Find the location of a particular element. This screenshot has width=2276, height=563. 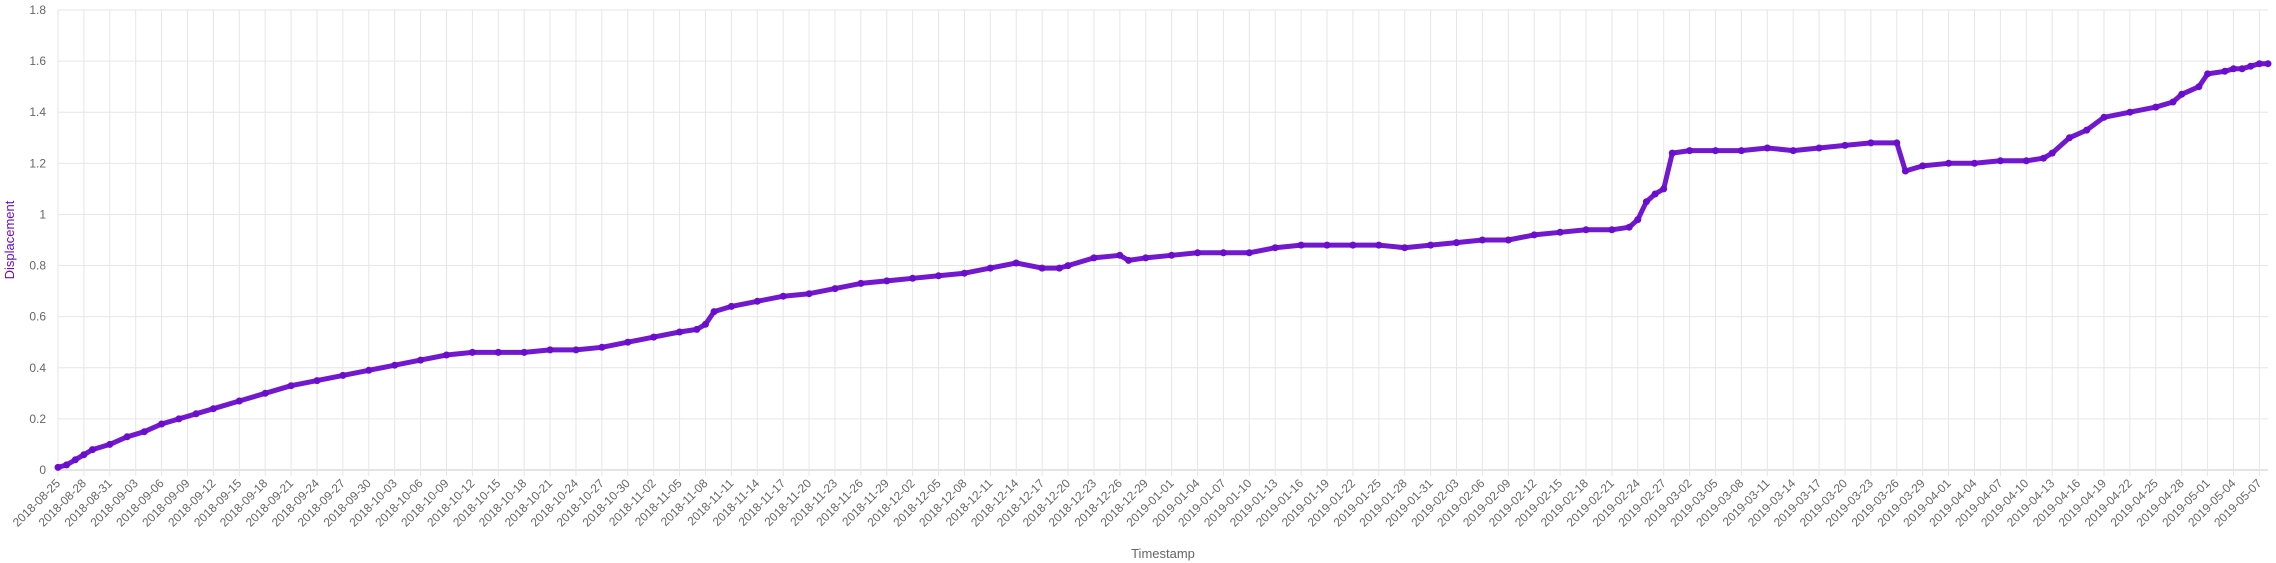

y-tick-label: 0 is located at coordinates (42, 470).